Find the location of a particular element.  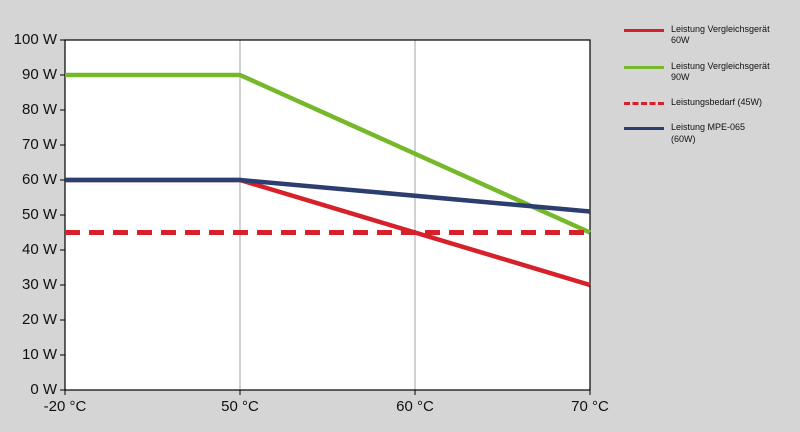

y-axis-label: 50 W is located at coordinates (39, 214).